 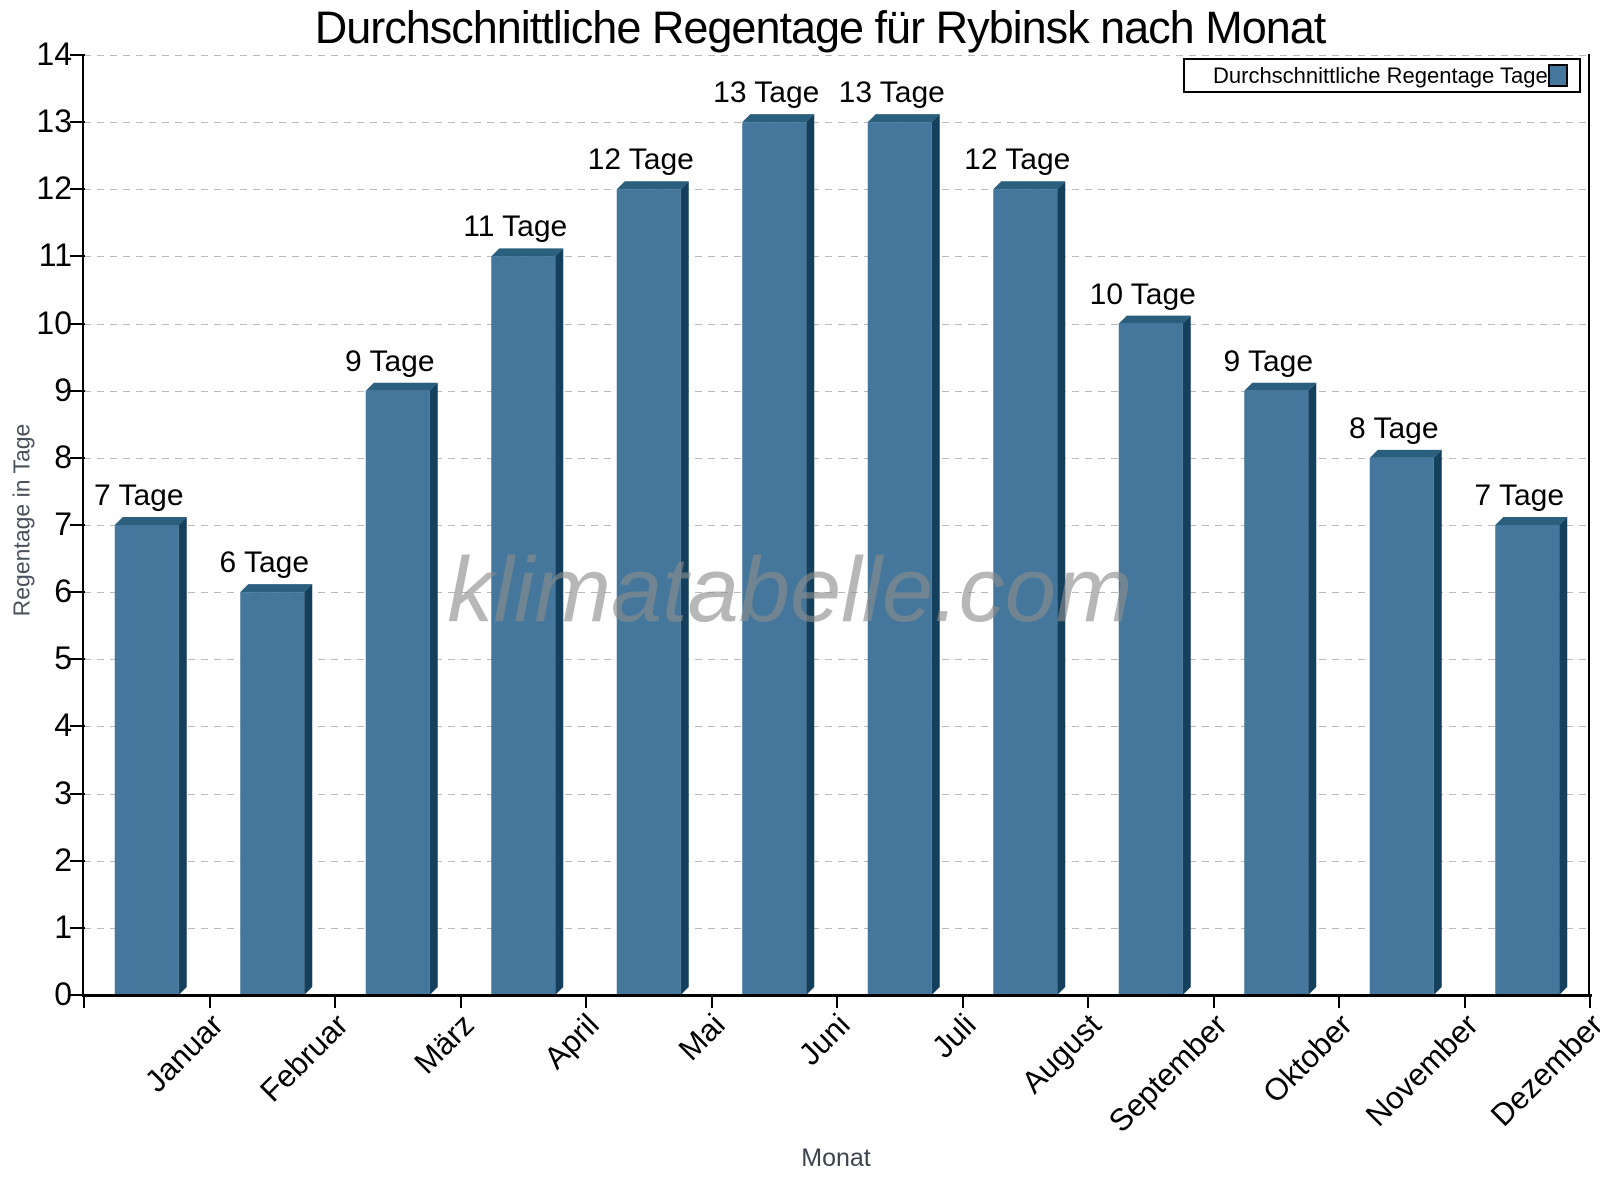 I want to click on y-tick-label-9: 9, so click(x=63, y=389).